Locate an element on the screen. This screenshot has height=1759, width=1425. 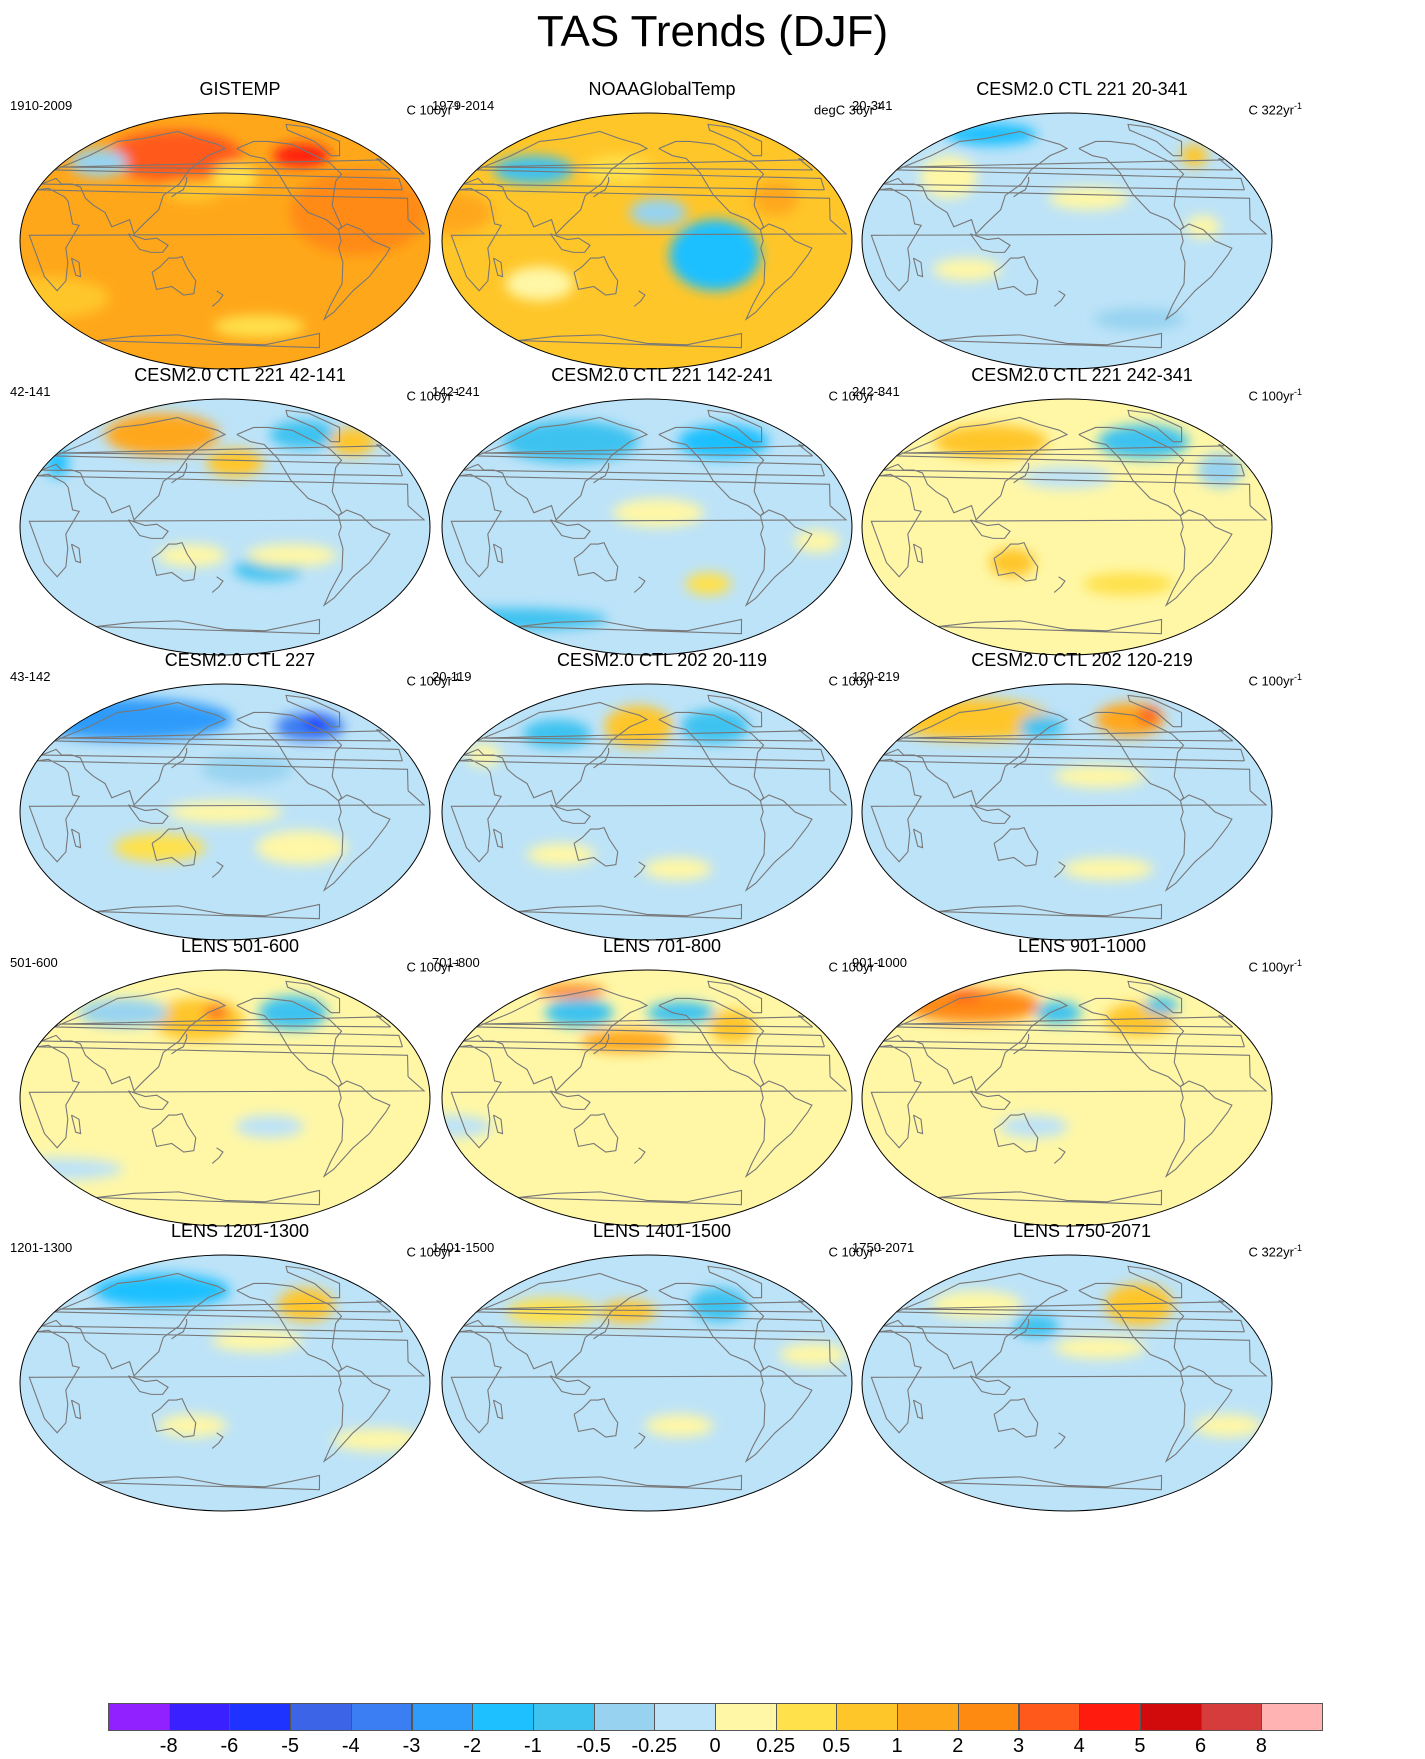
panel-units-text: degC 36yr is located at coordinates (844, 110).